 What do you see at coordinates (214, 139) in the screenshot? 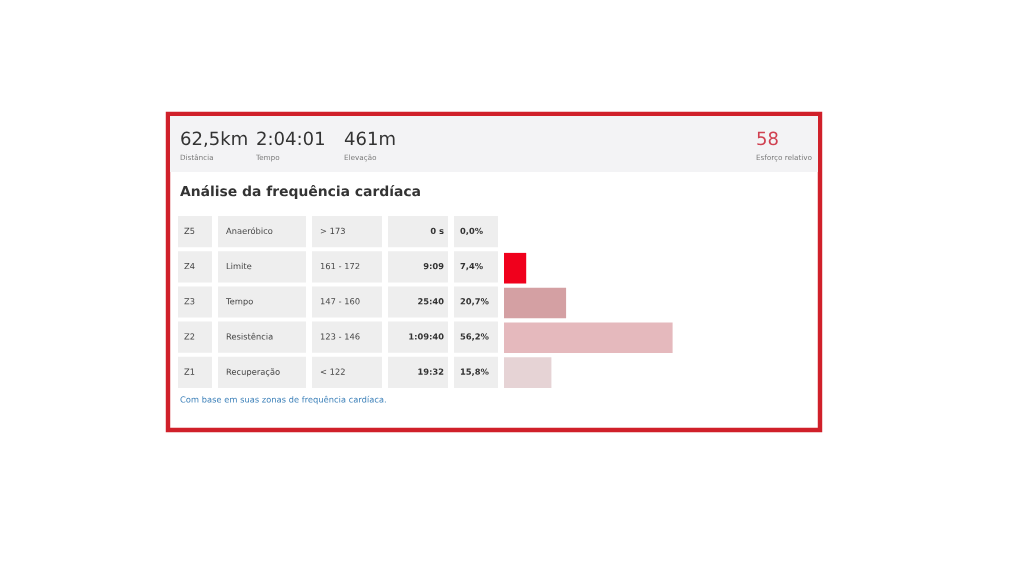
I see `text: 62,5km` at bounding box center [214, 139].